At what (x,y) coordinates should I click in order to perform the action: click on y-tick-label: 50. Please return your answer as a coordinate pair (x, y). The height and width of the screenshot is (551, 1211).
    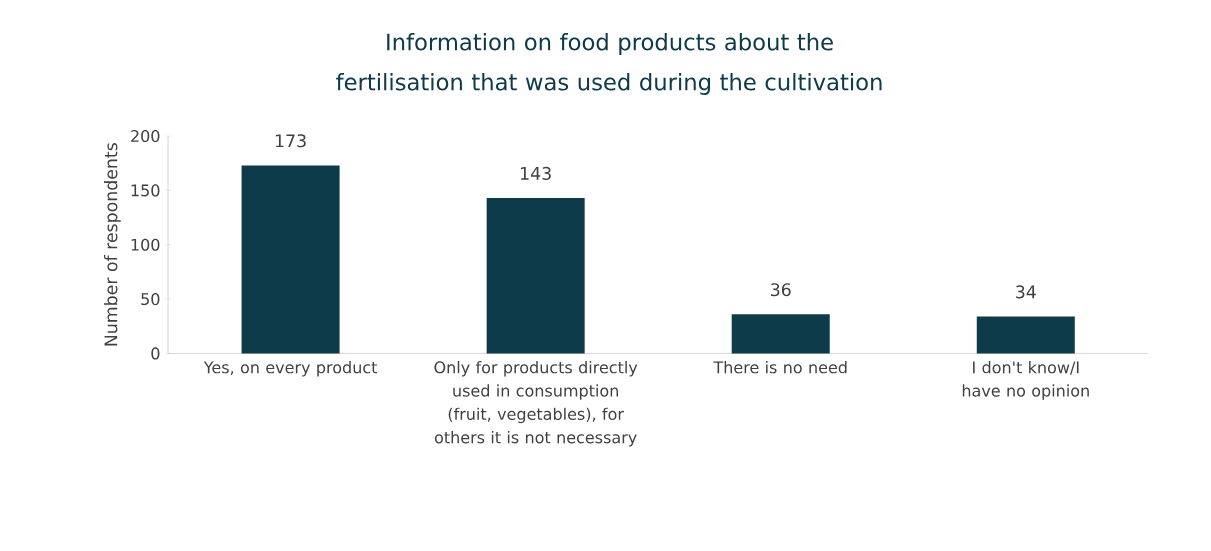
    Looking at the image, I should click on (150, 299).